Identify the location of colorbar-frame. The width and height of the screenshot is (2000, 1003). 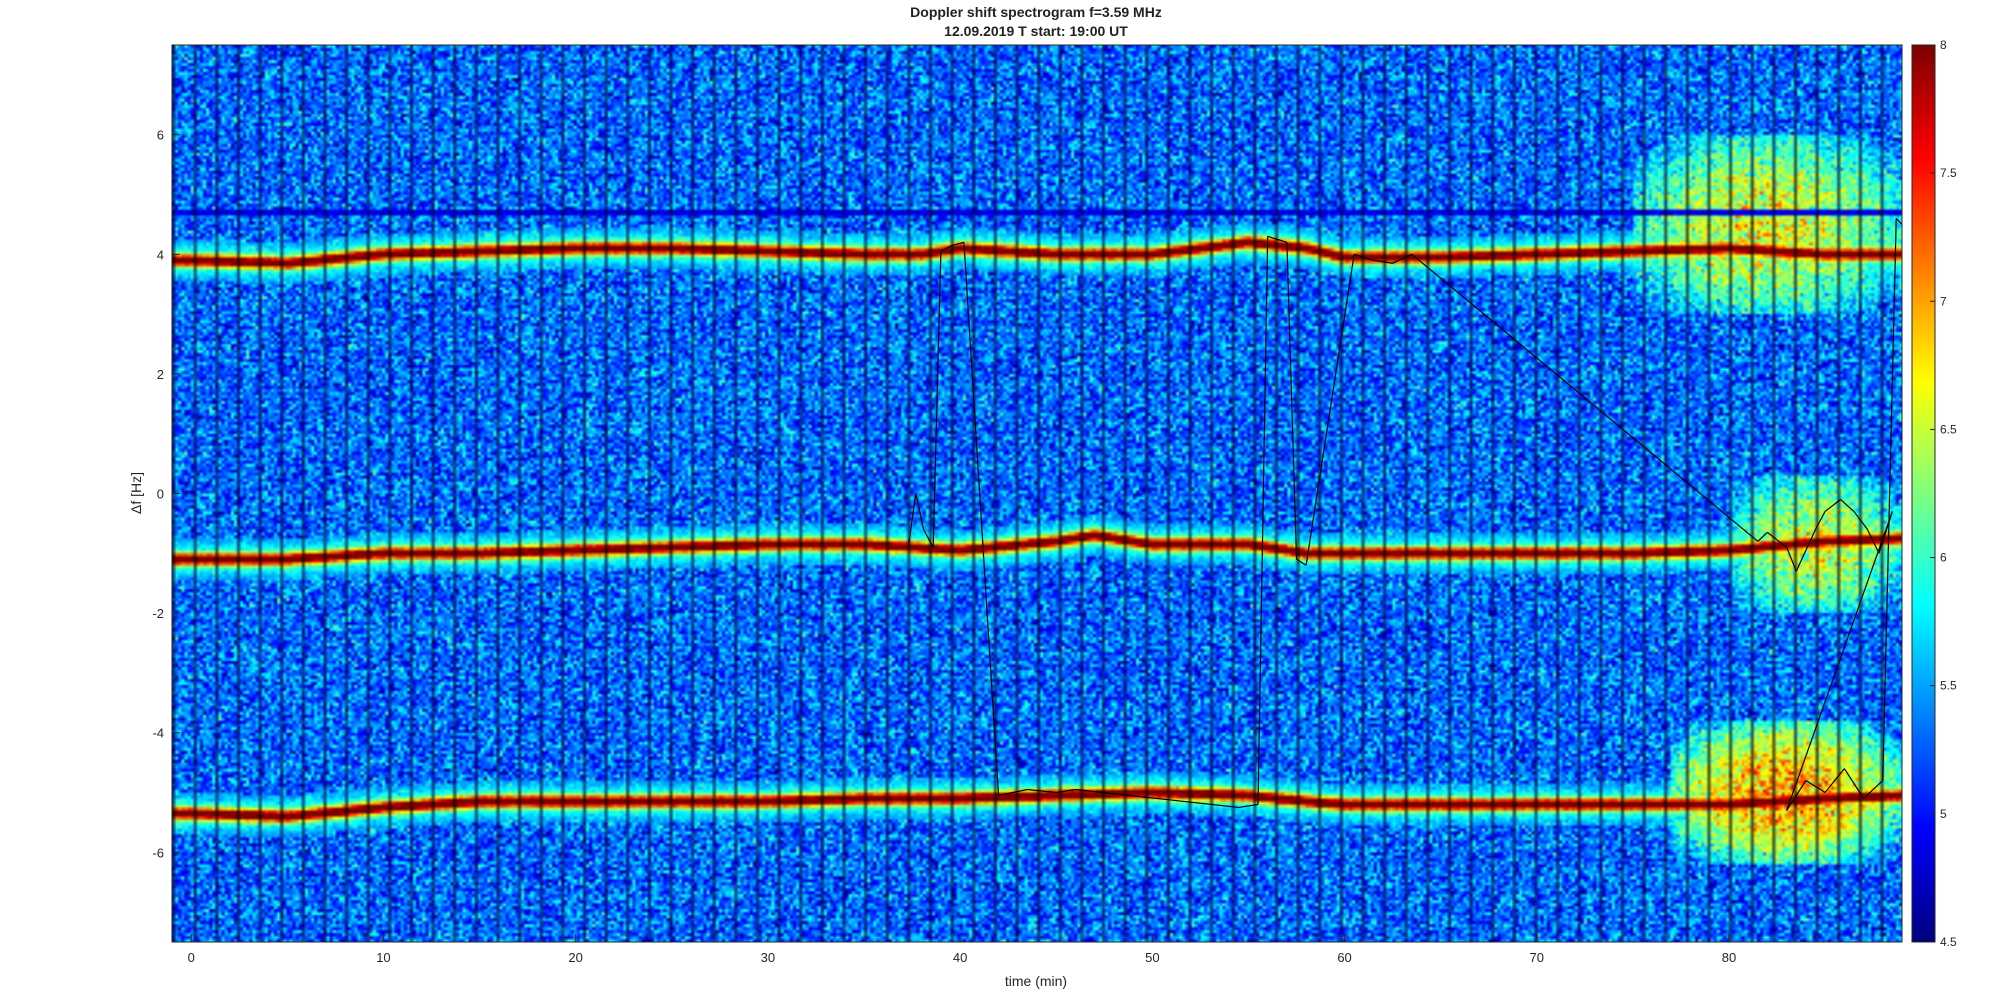
(1923, 493).